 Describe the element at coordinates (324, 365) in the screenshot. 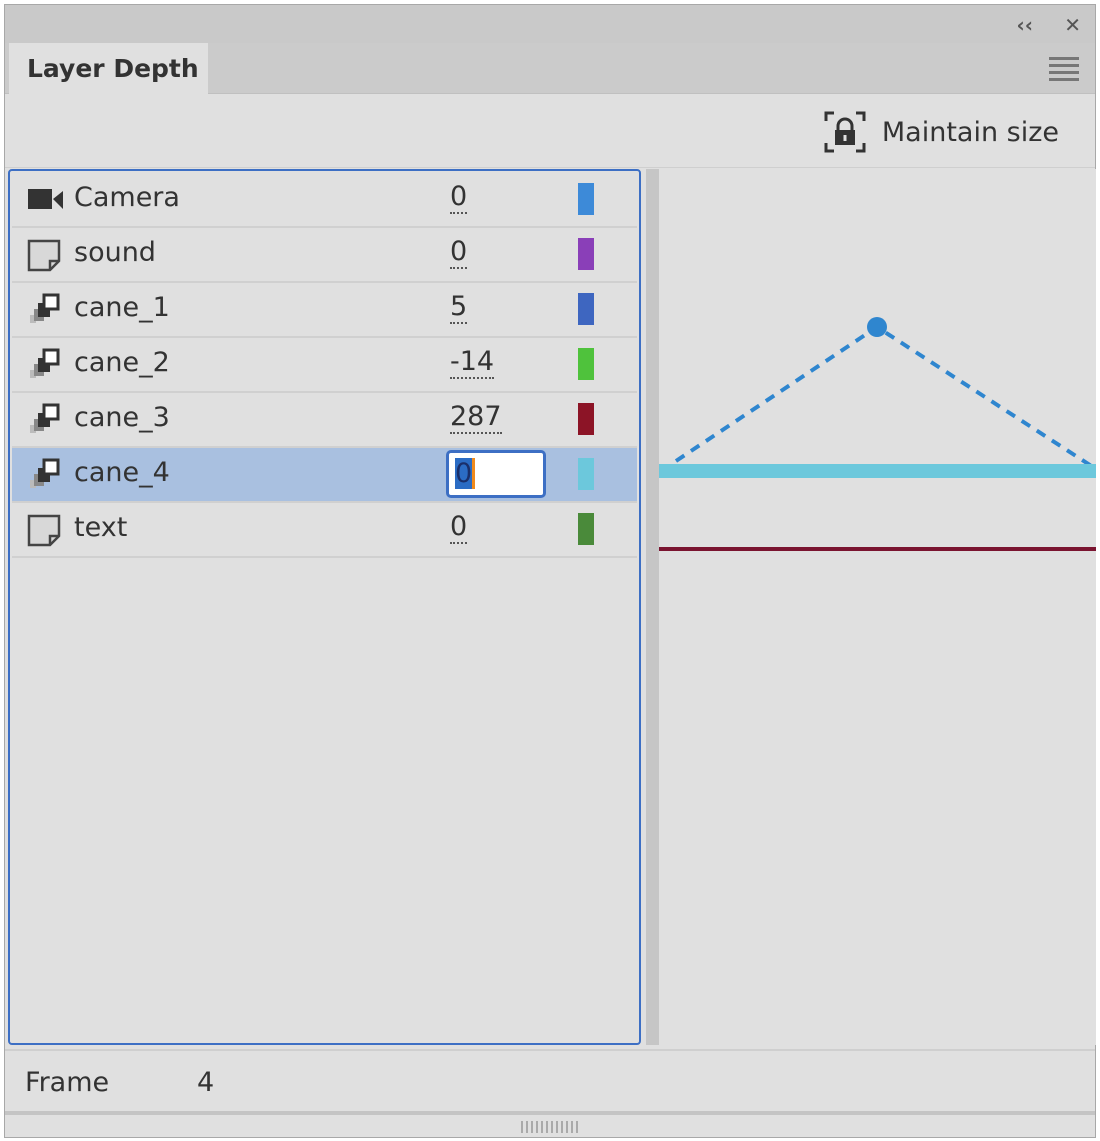

I see `layer-row-cane-2: cane_2 -14` at that location.